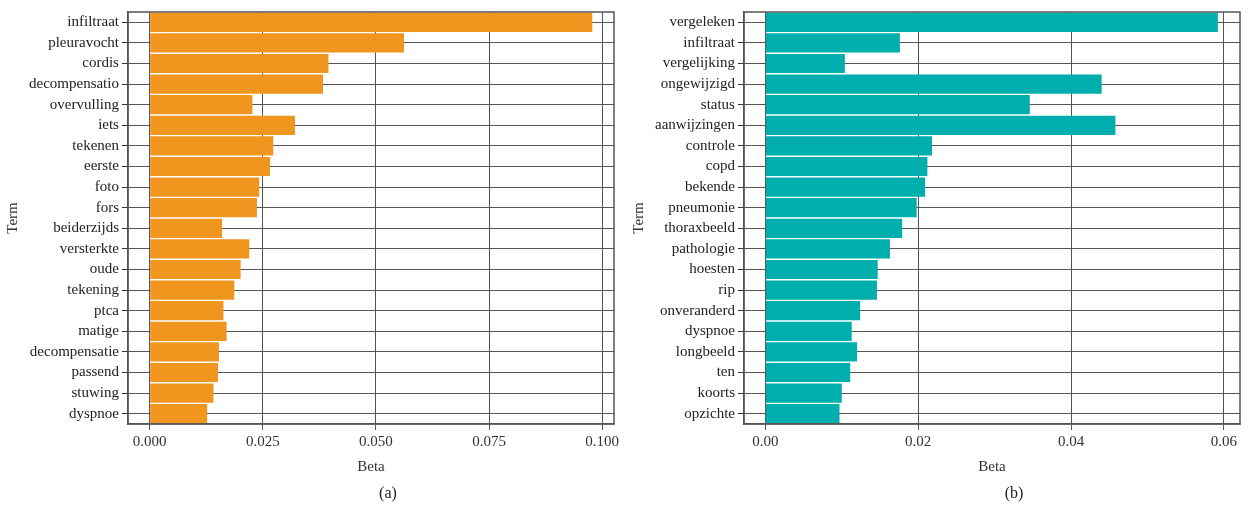  Describe the element at coordinates (101, 62) in the screenshot. I see `y-tick-label: cordis` at that location.